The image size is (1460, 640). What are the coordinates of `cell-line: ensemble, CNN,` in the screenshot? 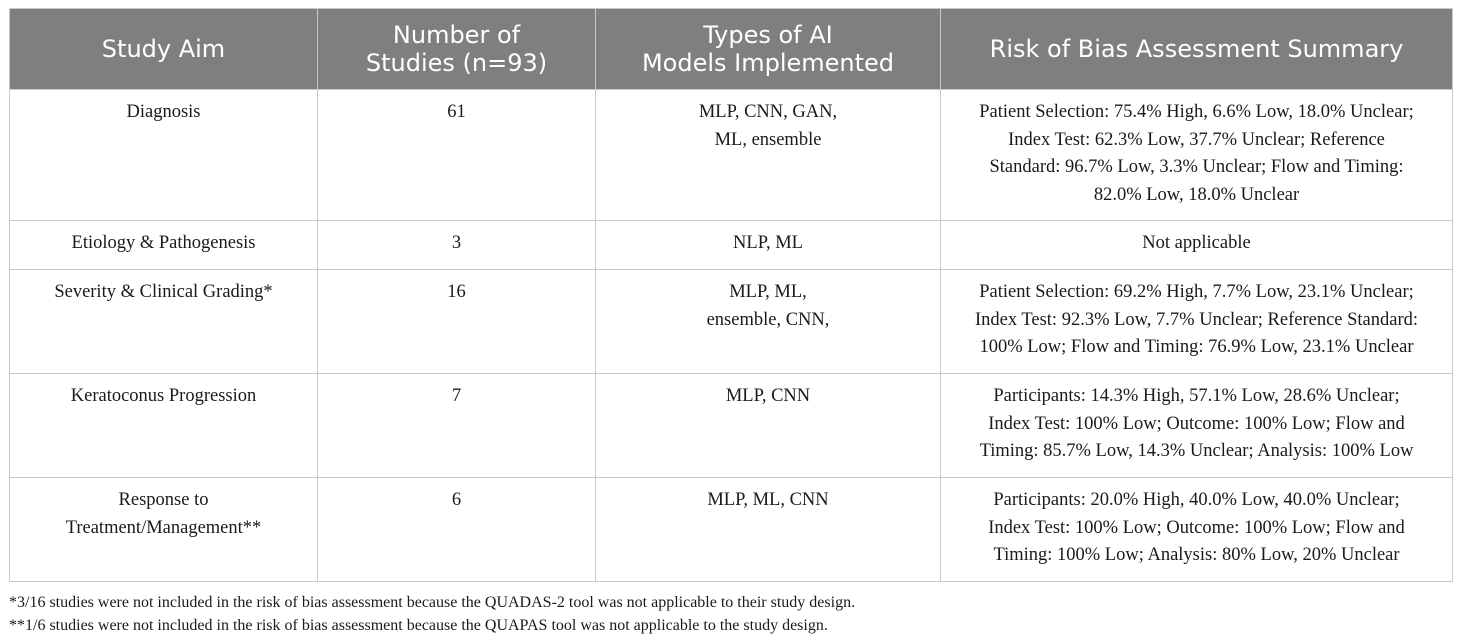 It's located at (768, 319).